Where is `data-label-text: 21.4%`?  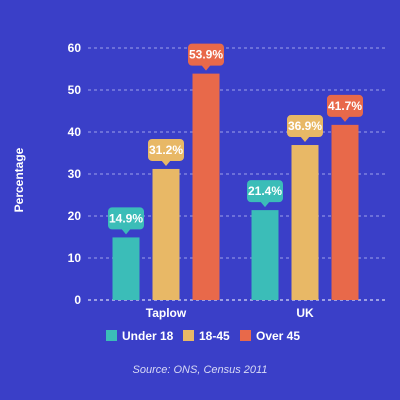
data-label-text: 21.4% is located at coordinates (265, 191).